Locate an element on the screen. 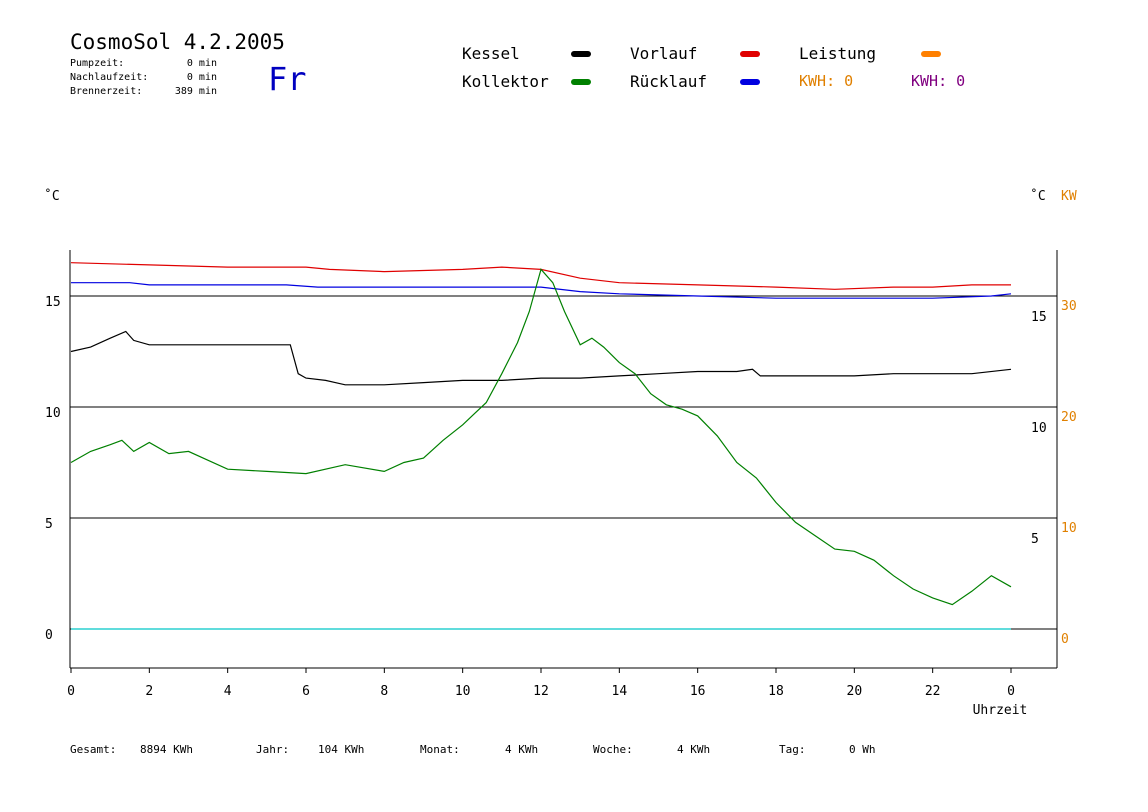 The image size is (1148, 812). brennerzeit-value: 389 min is located at coordinates (195, 91).